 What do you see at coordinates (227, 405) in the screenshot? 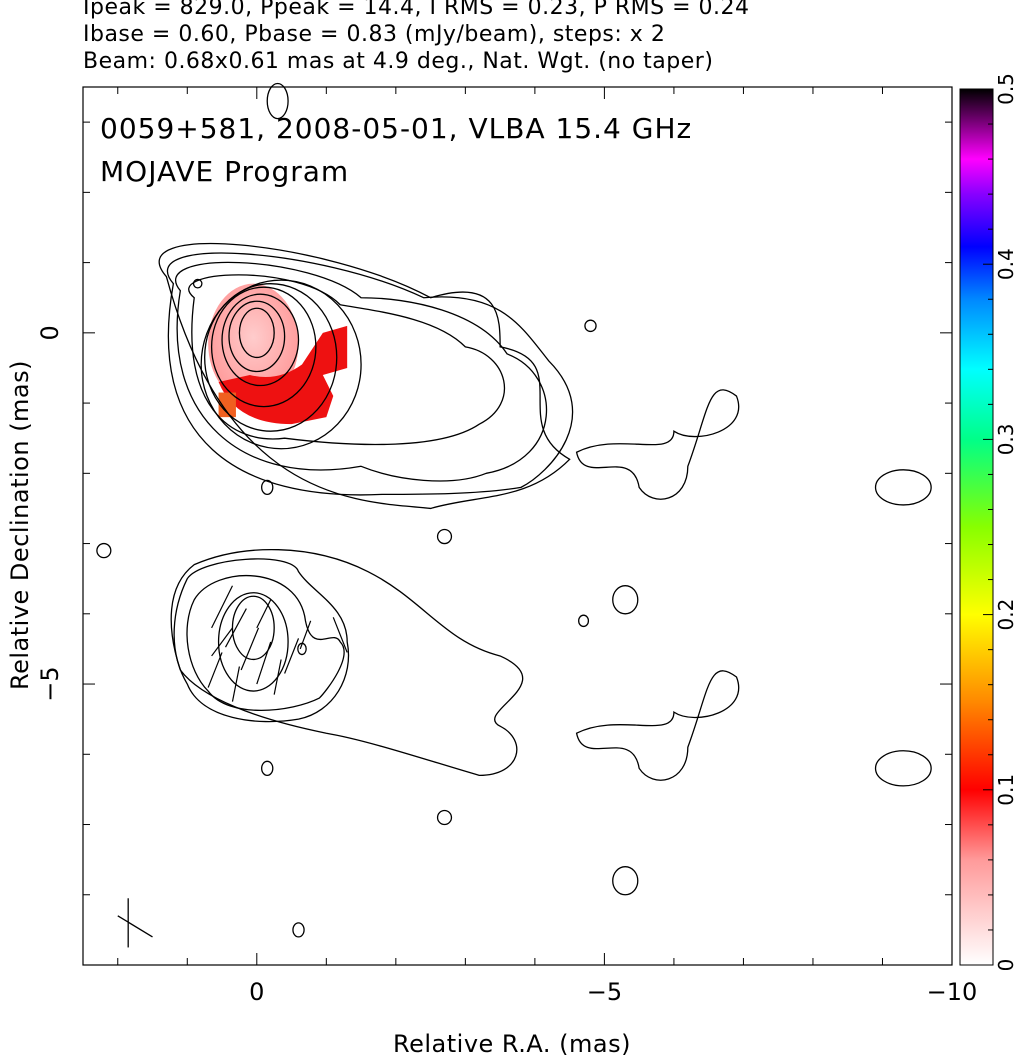
I see `pol-intensity-edge` at bounding box center [227, 405].